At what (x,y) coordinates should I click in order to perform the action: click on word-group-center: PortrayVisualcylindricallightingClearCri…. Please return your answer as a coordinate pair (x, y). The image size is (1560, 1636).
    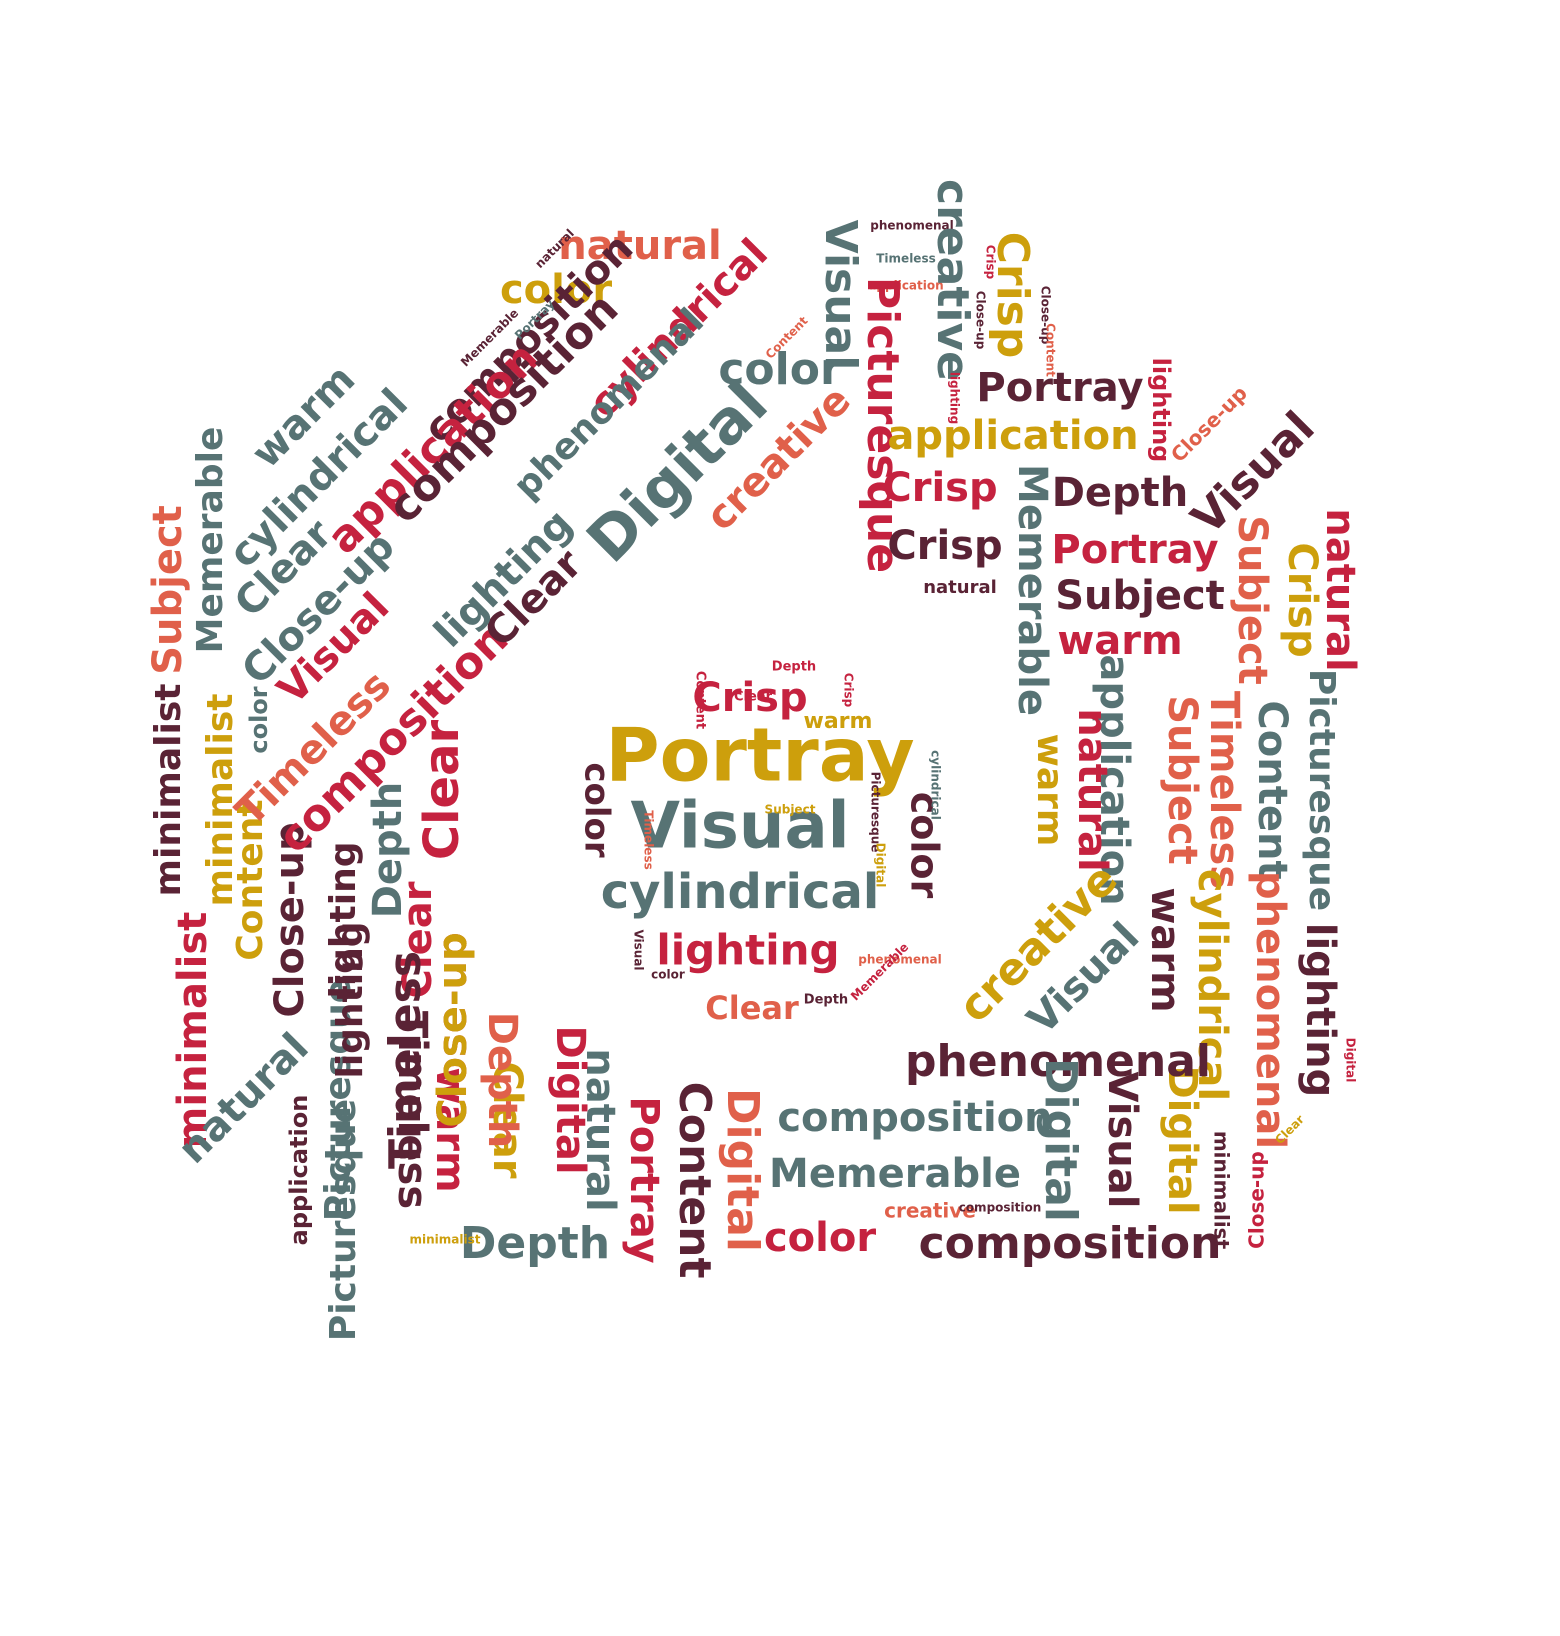
    Looking at the image, I should click on (762, 844).